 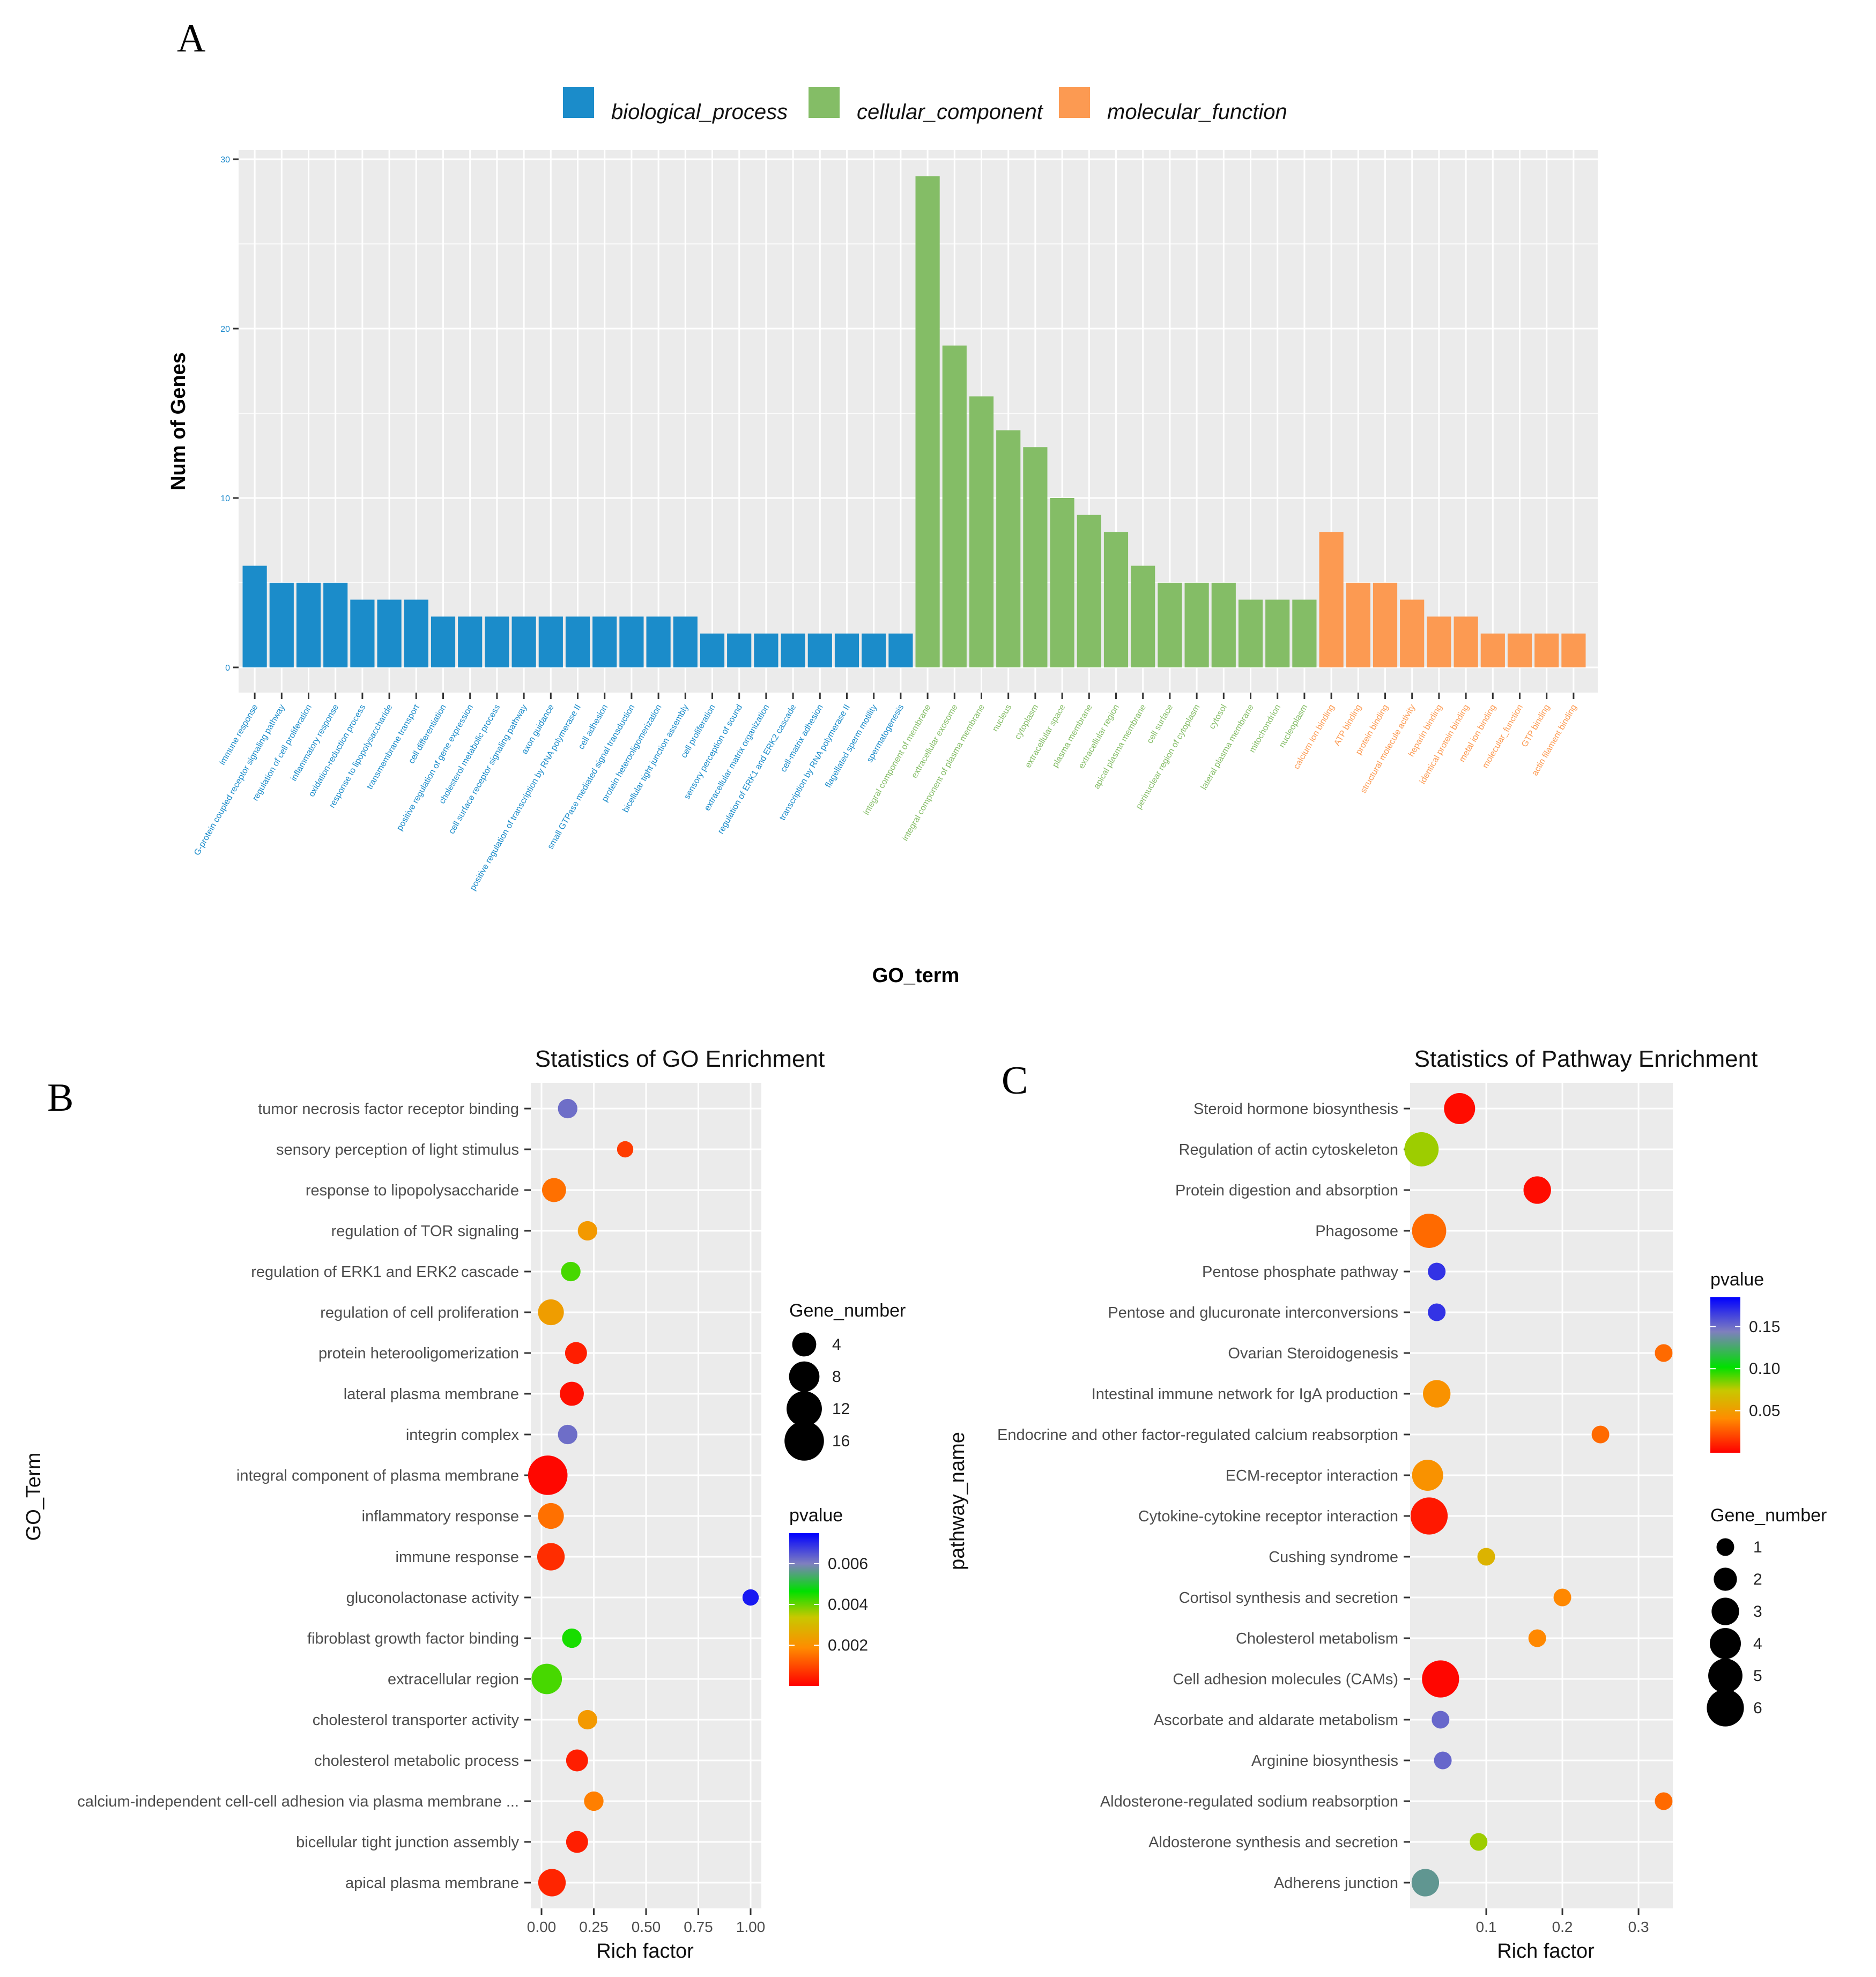 What do you see at coordinates (1758, 1580) in the screenshot?
I see `c-size-legend-label: 2` at bounding box center [1758, 1580].